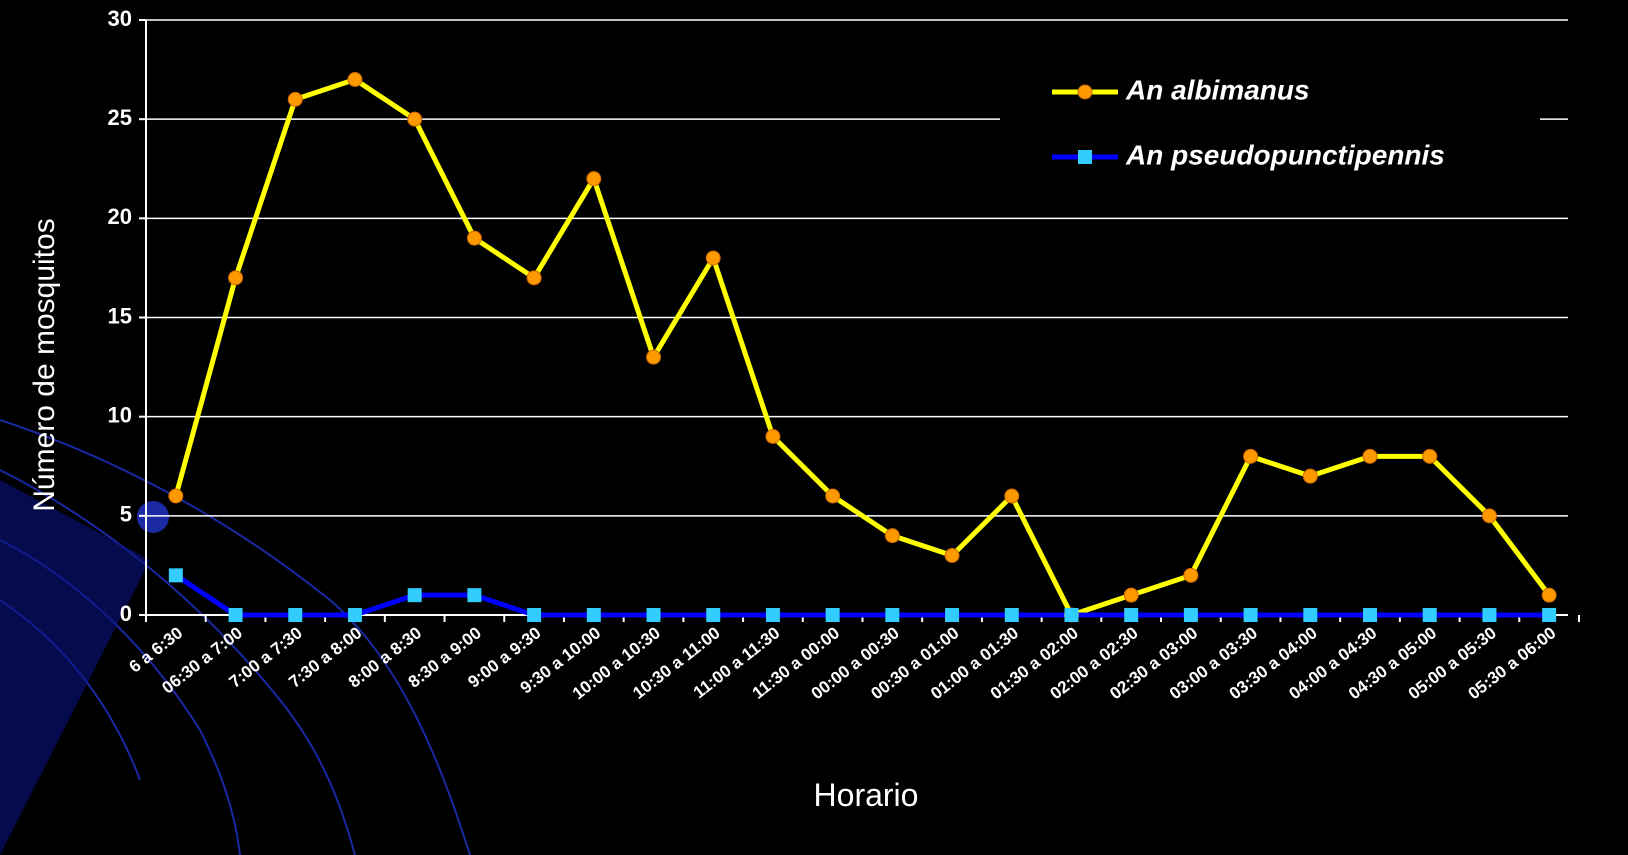  What do you see at coordinates (126, 514) in the screenshot?
I see `y-tick-label: 5` at bounding box center [126, 514].